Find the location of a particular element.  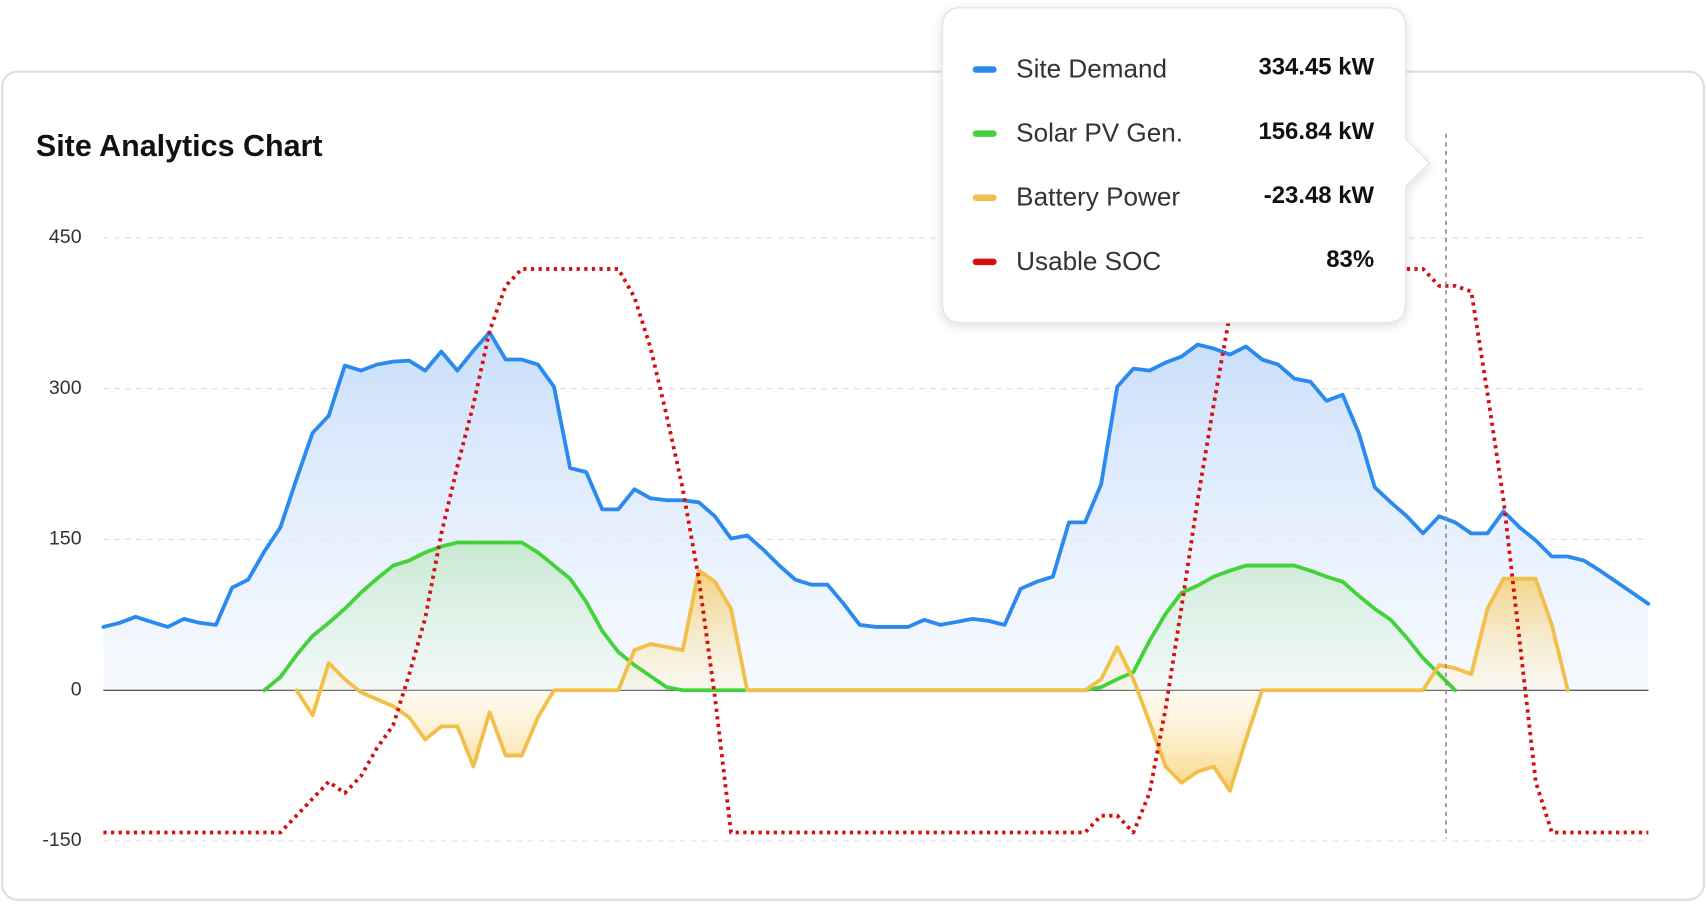

y-tick-label: 300 is located at coordinates (65, 388).